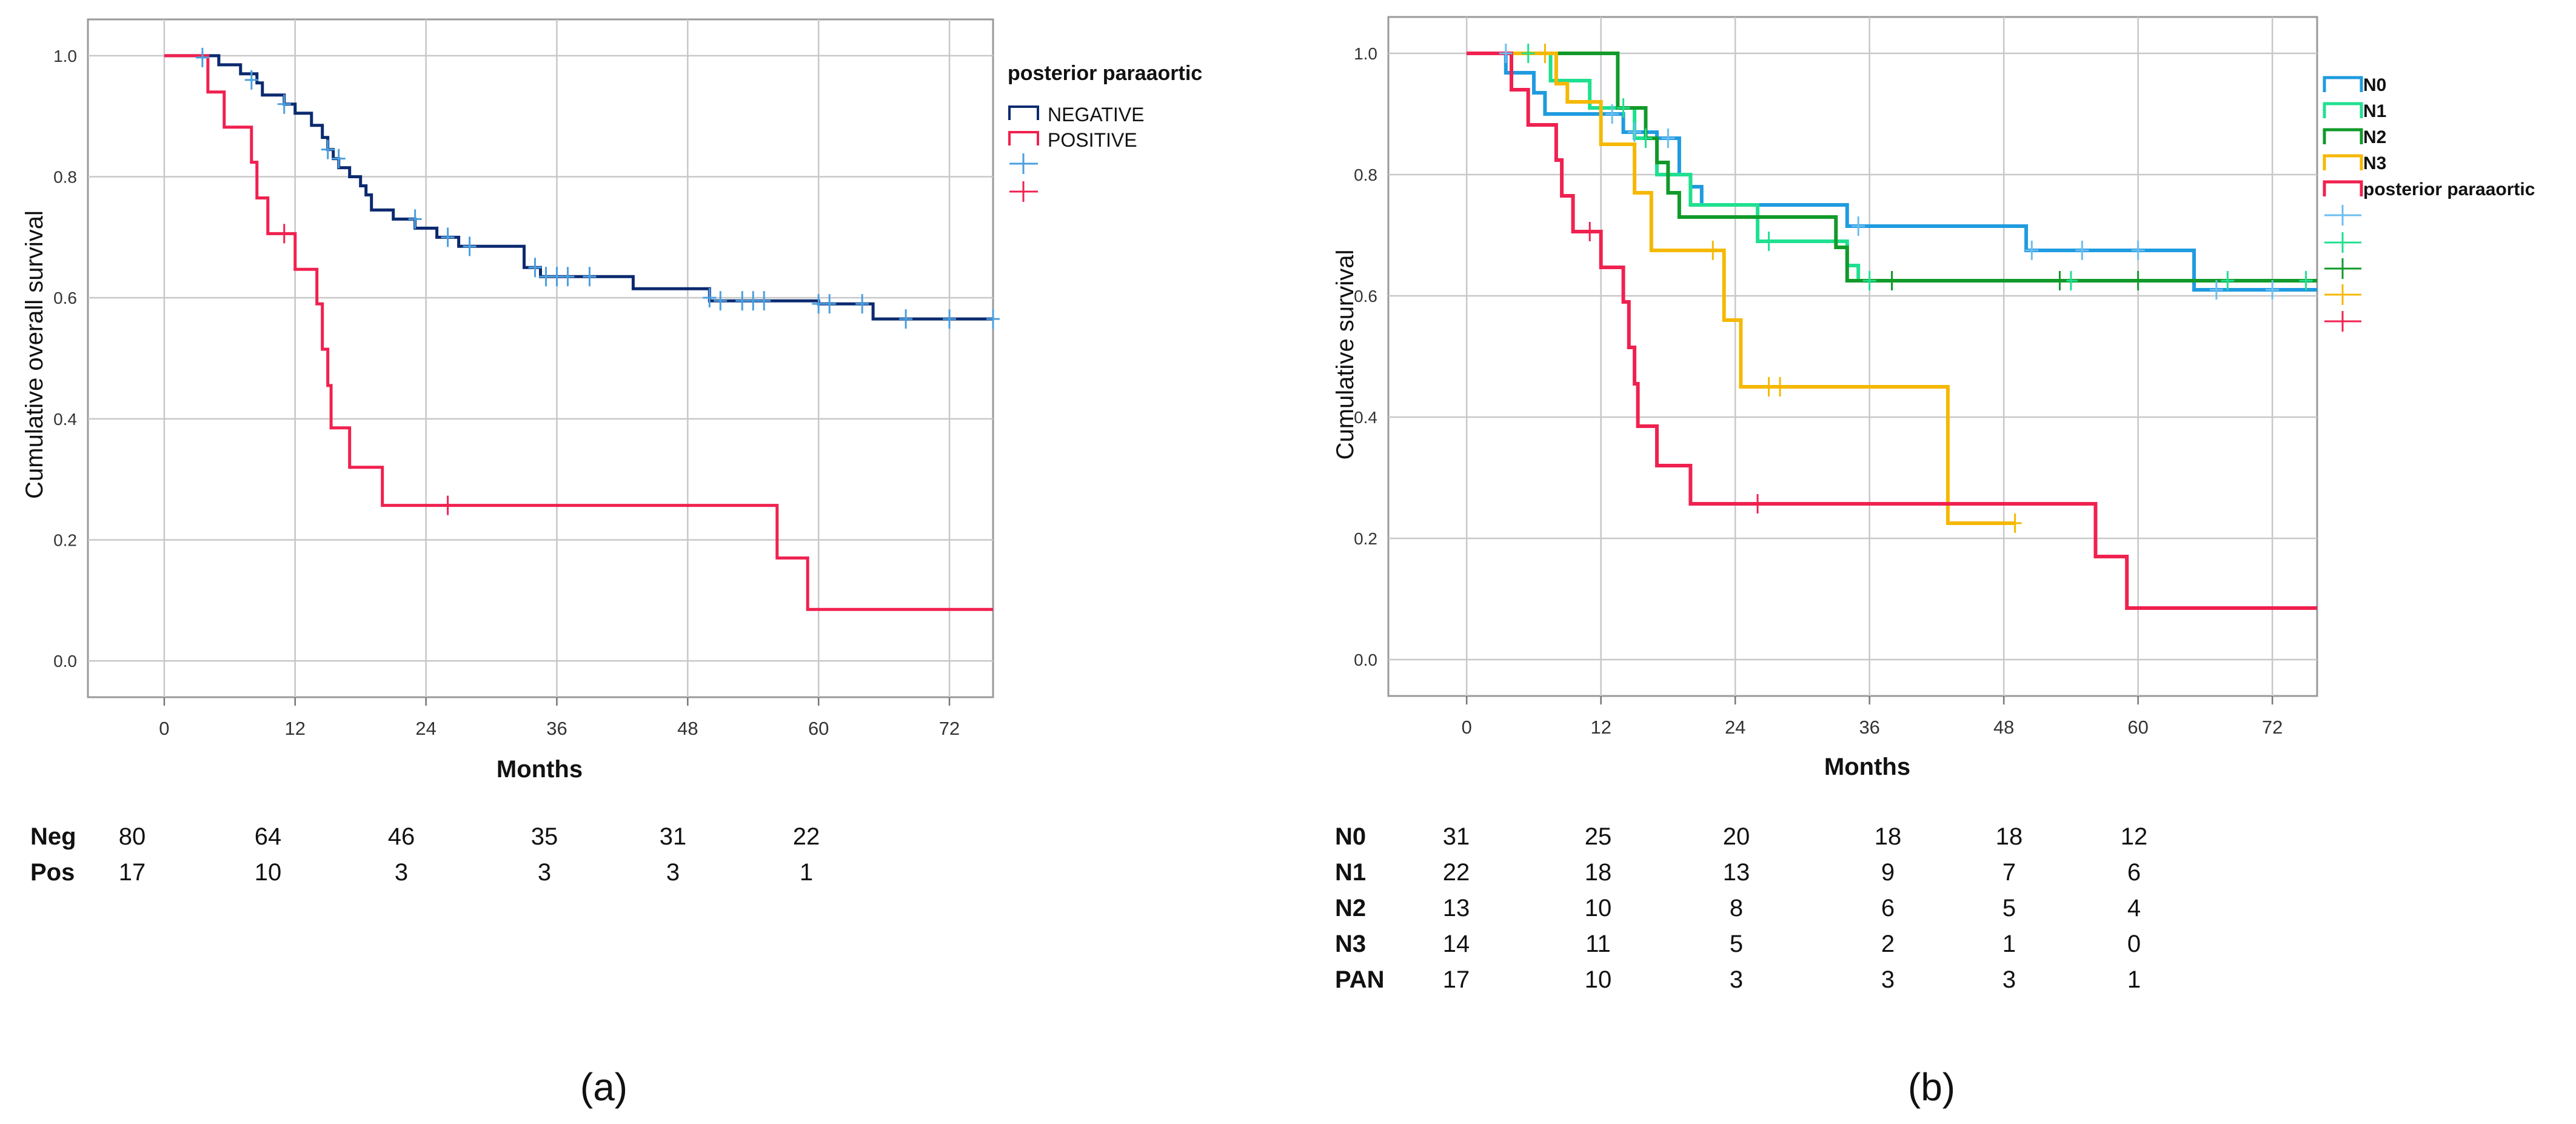  I want to click on y-tick-label: 0.0, so click(1365, 660).